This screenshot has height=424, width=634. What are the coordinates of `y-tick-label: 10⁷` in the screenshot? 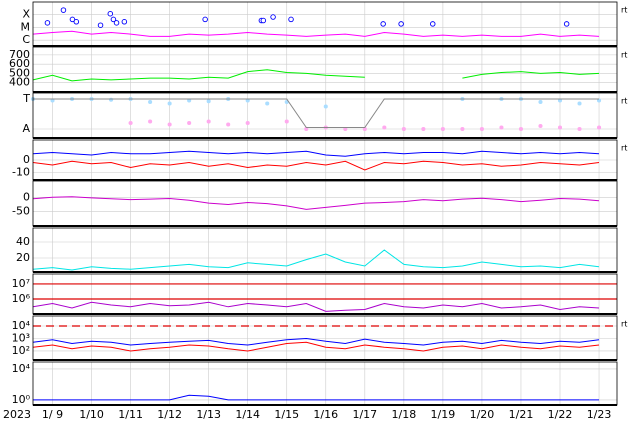 It's located at (21, 283).